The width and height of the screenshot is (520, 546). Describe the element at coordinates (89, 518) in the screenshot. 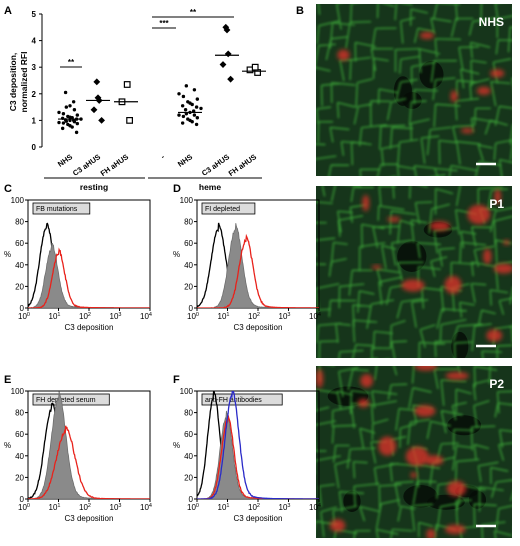

I see `x-axis-label: C3 deposition` at that location.